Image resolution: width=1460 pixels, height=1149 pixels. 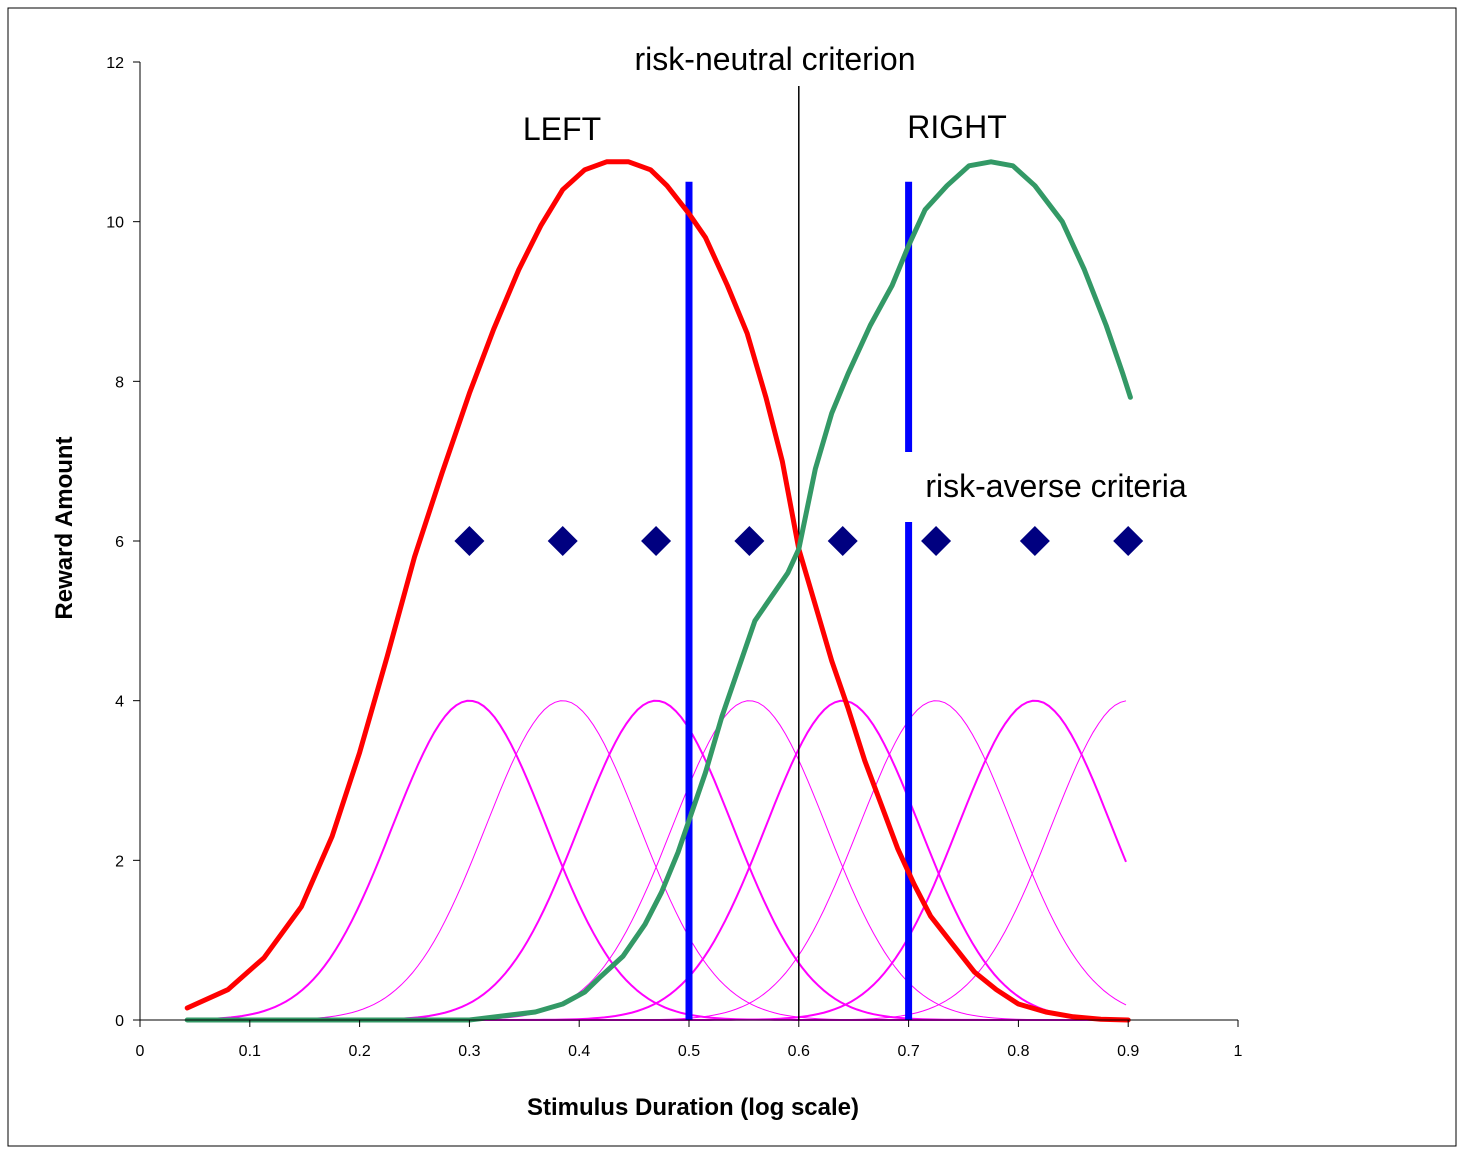 I want to click on x-tick-label: 0.9, so click(x=1128, y=1051).